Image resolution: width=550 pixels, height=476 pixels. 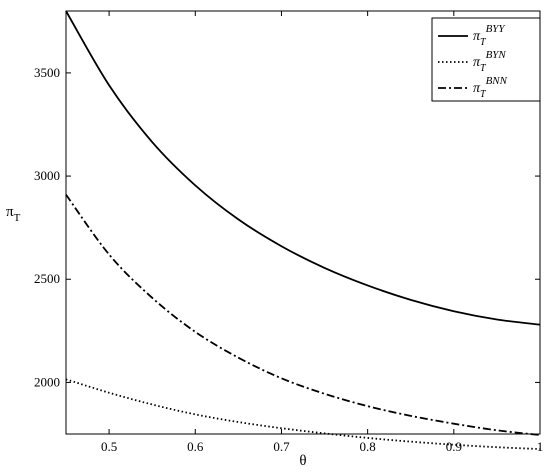 What do you see at coordinates (477, 88) in the screenshot?
I see `legend-label-bnn-base: π` at bounding box center [477, 88].